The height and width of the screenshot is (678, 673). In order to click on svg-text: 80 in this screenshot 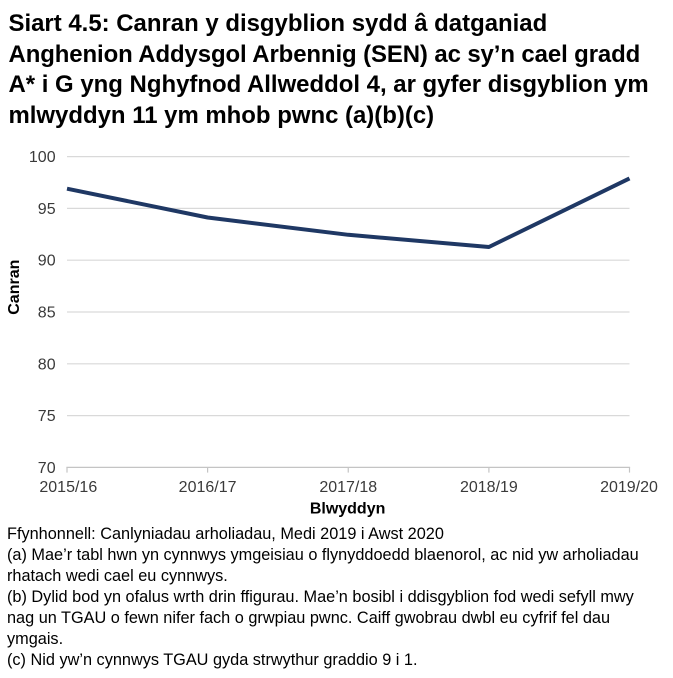, I will do `click(47, 364)`.